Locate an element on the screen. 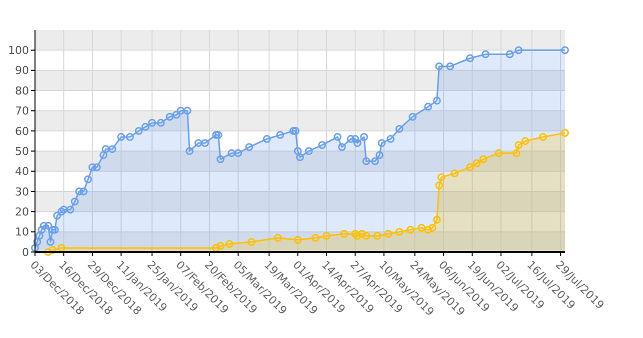  y-tick-label: 40 is located at coordinates (22, 171).